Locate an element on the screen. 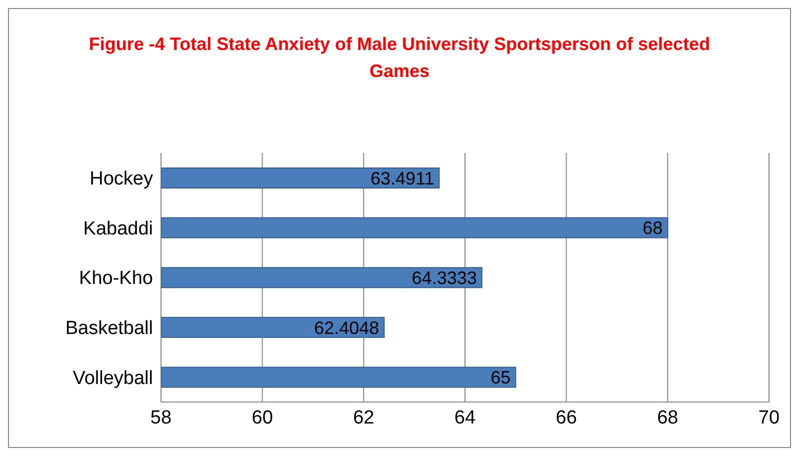 The width and height of the screenshot is (799, 456). data-label: 64.3333 is located at coordinates (444, 278).